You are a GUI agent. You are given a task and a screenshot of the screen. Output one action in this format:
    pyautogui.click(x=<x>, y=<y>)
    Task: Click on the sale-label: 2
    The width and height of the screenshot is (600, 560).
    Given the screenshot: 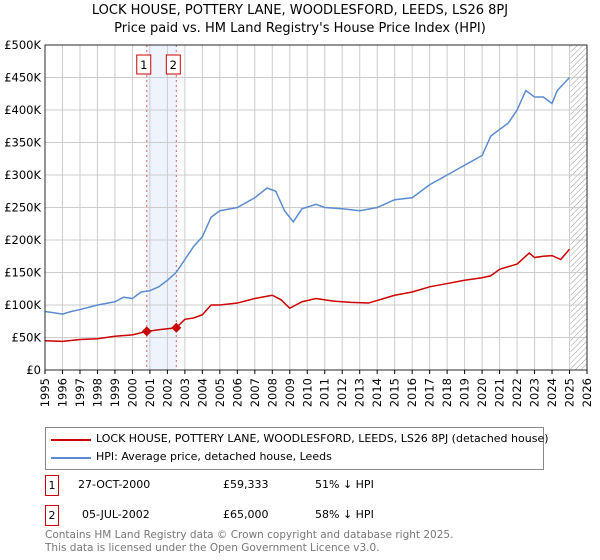 What is the action you would take?
    pyautogui.click(x=173, y=65)
    